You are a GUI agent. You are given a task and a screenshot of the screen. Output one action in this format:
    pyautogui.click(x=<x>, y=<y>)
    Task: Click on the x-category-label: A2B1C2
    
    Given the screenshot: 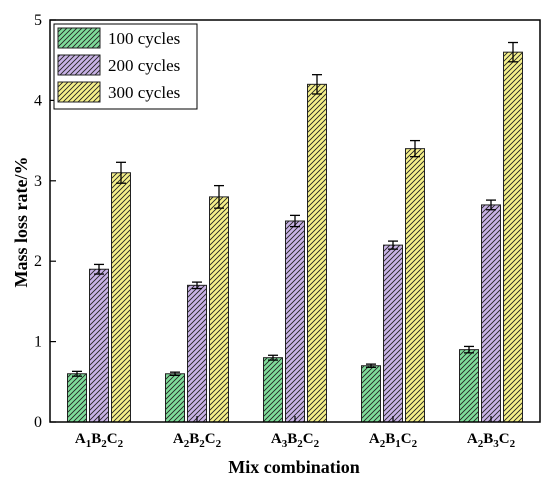 What is the action you would take?
    pyautogui.click(x=393, y=440)
    